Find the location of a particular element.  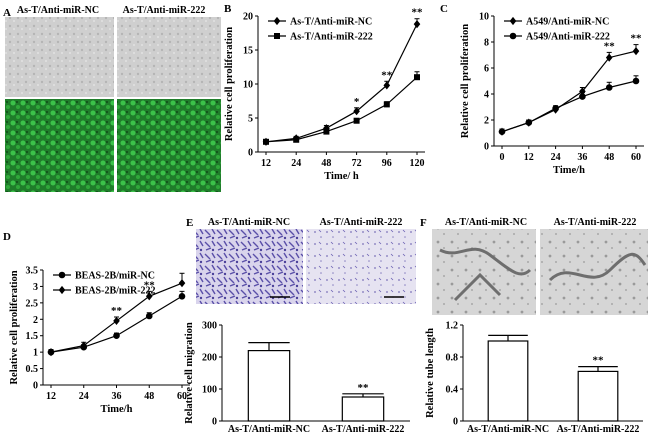

x-tick-label: 48 is located at coordinates (326, 163).